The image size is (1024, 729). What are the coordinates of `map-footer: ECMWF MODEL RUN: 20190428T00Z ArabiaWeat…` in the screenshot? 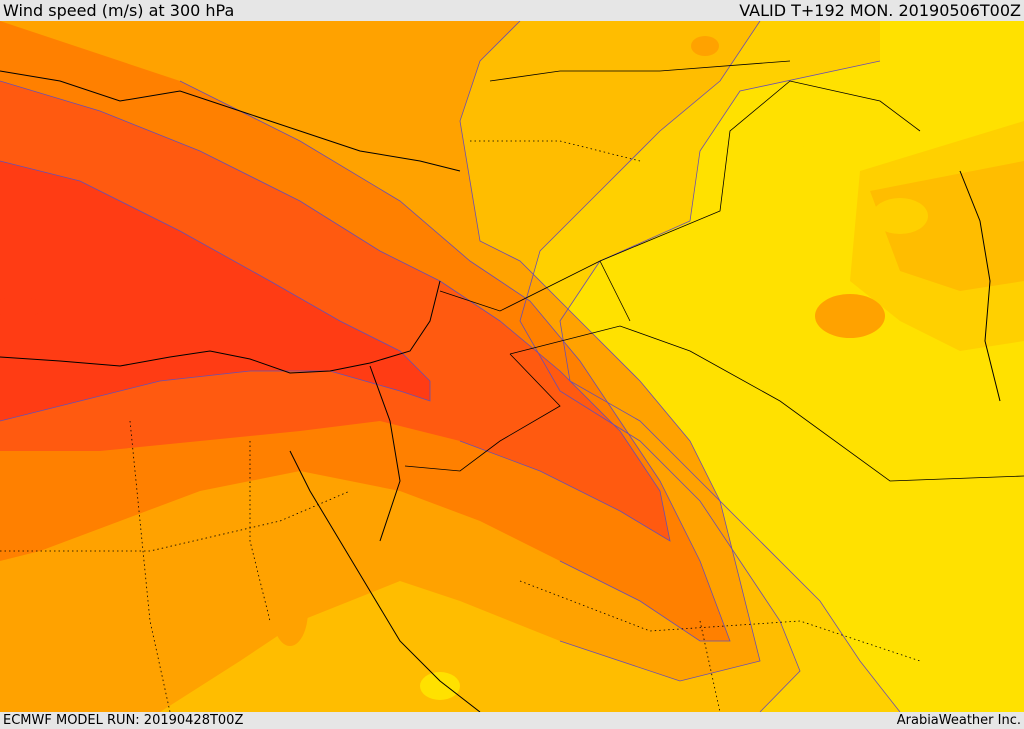 It's located at (512, 720).